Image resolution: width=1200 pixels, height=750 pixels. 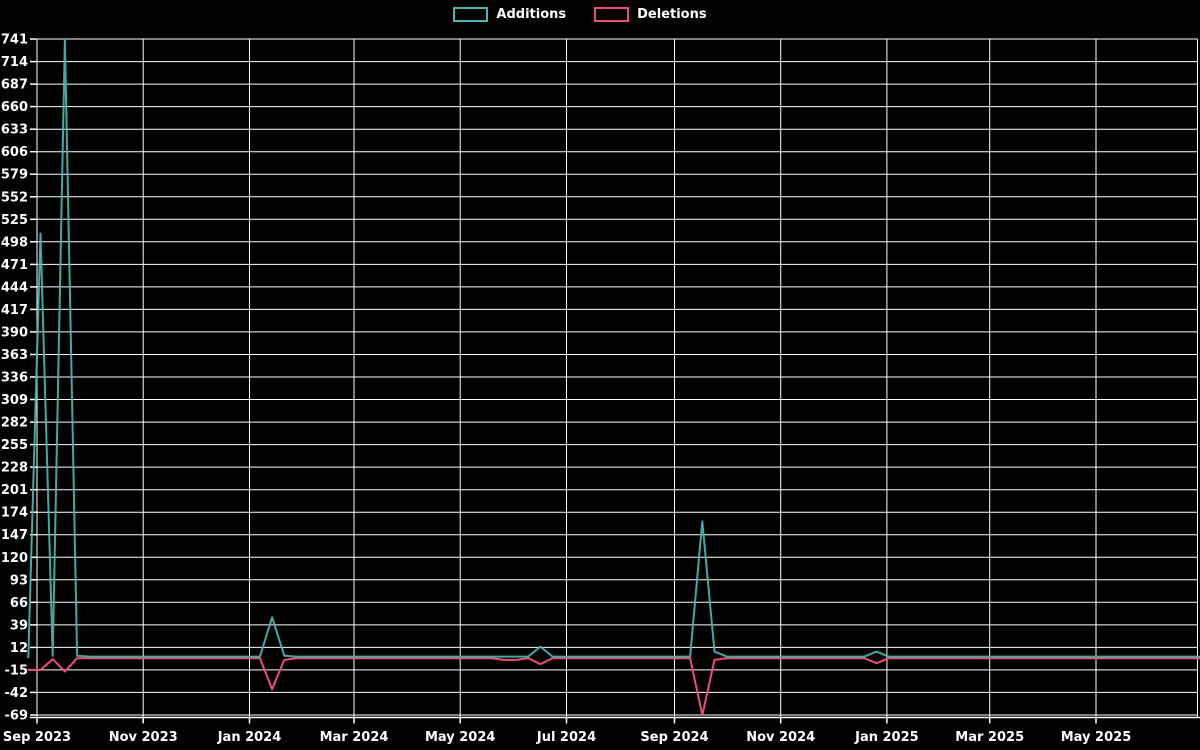 I want to click on x-tick-label: Nov 2024, so click(x=780, y=737).